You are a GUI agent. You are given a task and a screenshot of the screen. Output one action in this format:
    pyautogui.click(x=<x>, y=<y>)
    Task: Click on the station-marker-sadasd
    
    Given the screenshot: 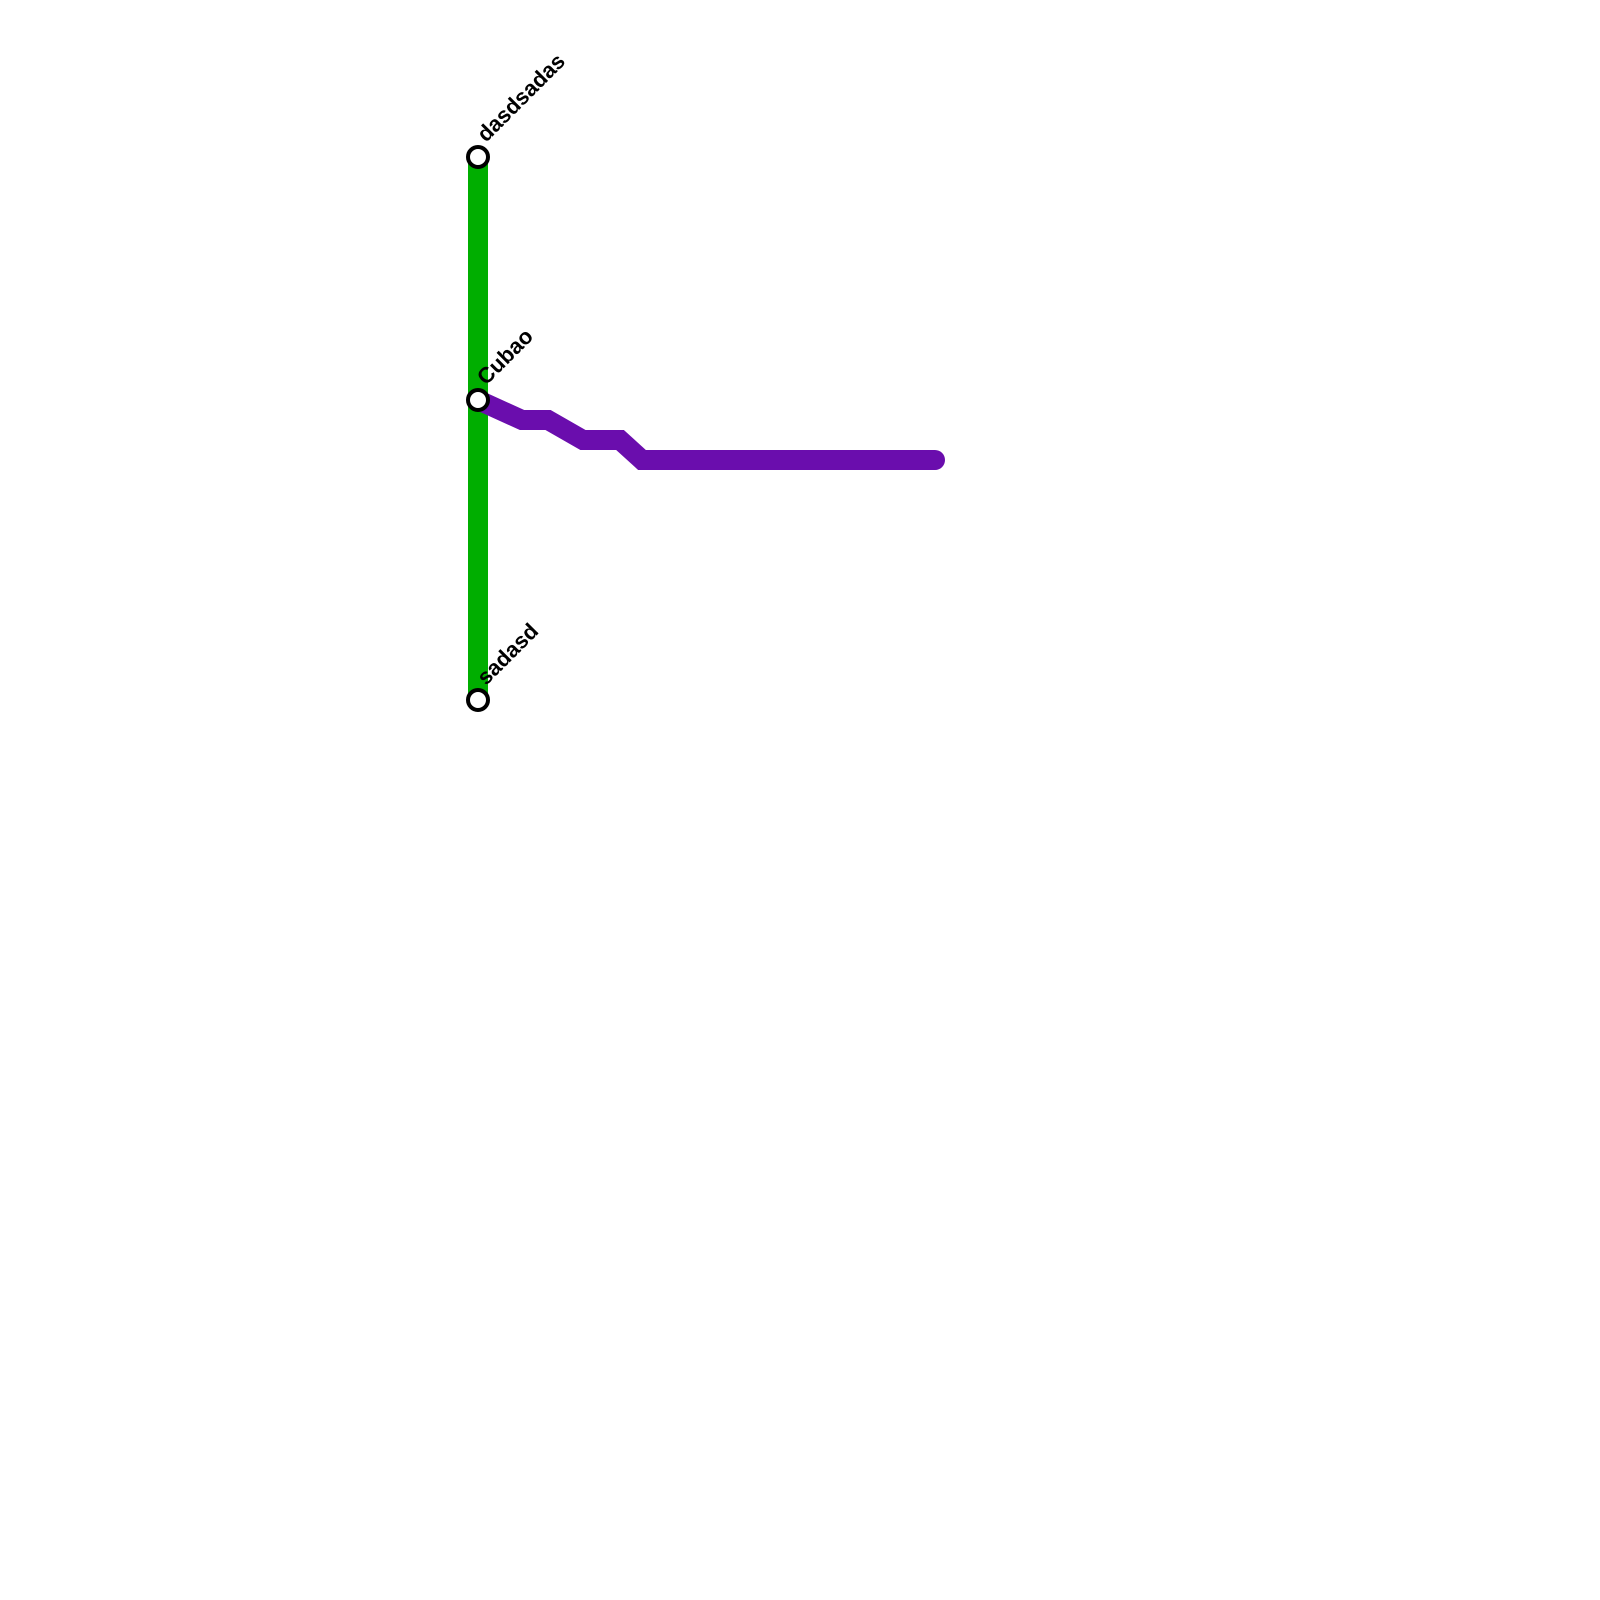 What is the action you would take?
    pyautogui.click(x=478, y=700)
    